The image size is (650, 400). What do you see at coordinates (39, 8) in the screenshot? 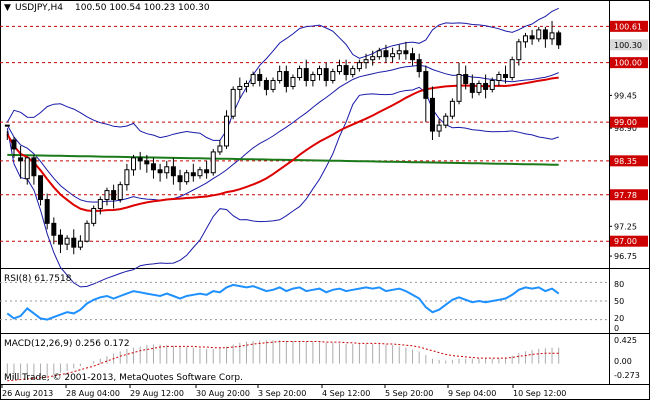
I see `symbol-label: USDJPY,H4` at bounding box center [39, 8].